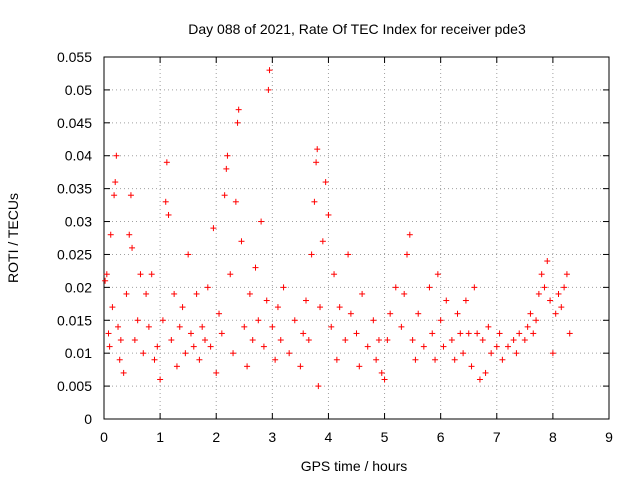 The image size is (640, 480). What do you see at coordinates (13, 238) in the screenshot?
I see `y-axis-label: ROTI / TECUs` at bounding box center [13, 238].